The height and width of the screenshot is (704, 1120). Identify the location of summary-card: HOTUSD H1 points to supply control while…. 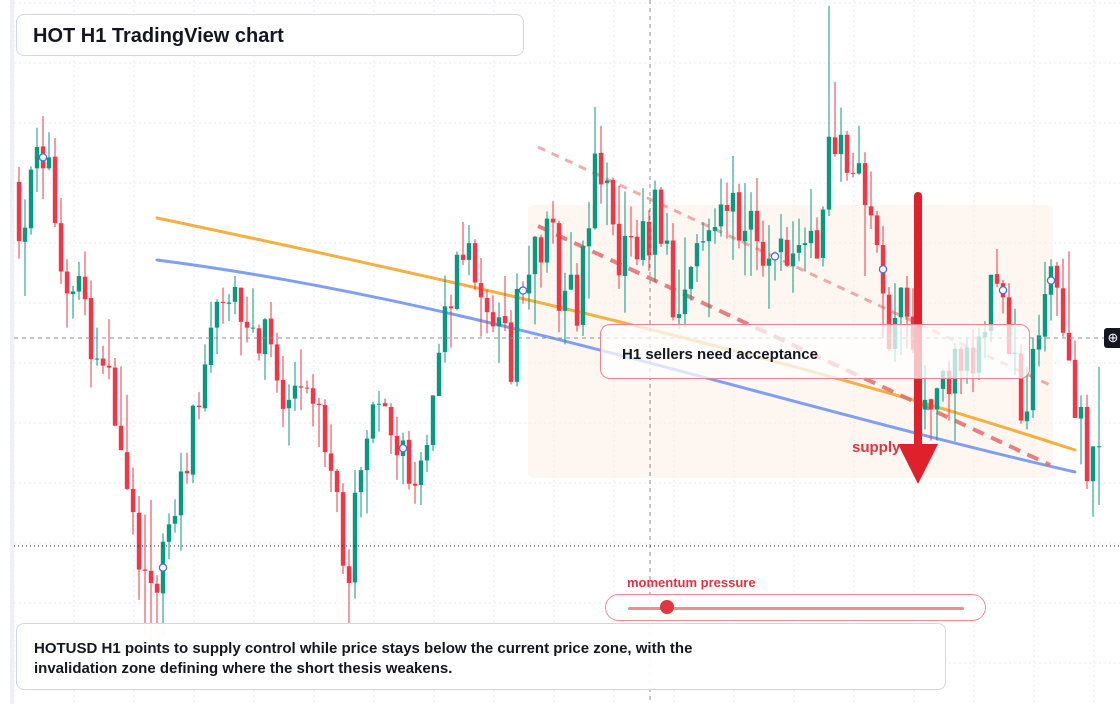
(481, 656).